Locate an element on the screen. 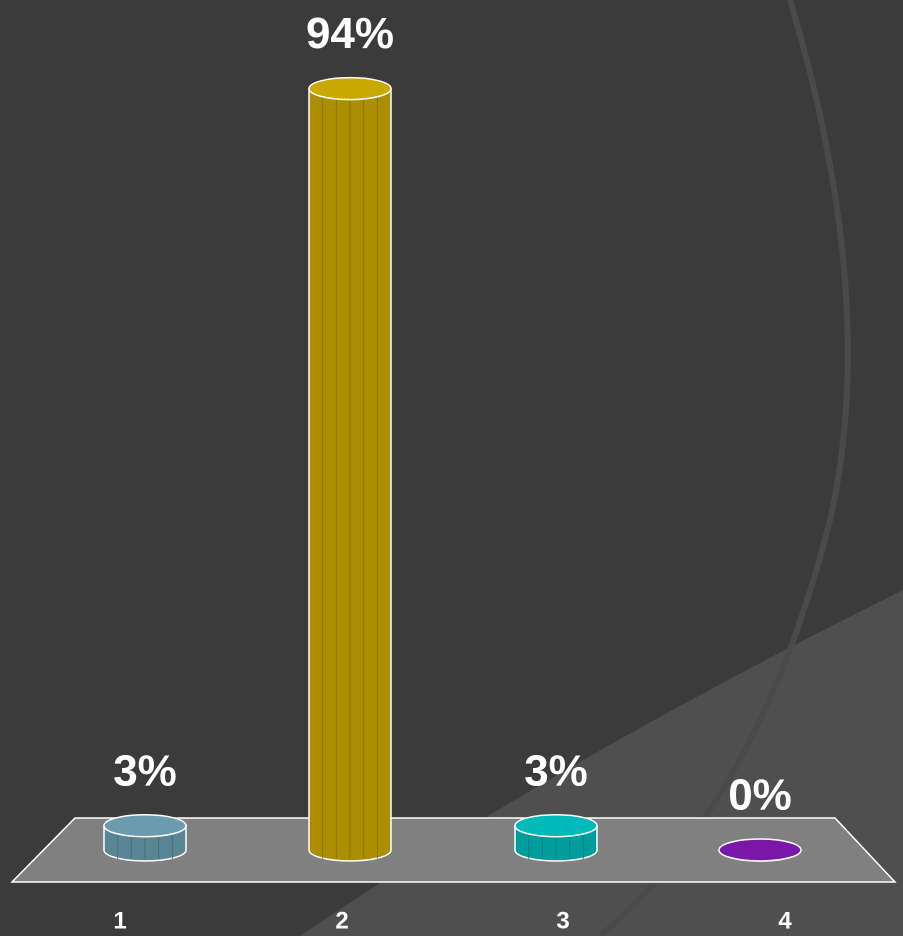 This screenshot has width=903, height=936. value-label: 0% is located at coordinates (760, 795).